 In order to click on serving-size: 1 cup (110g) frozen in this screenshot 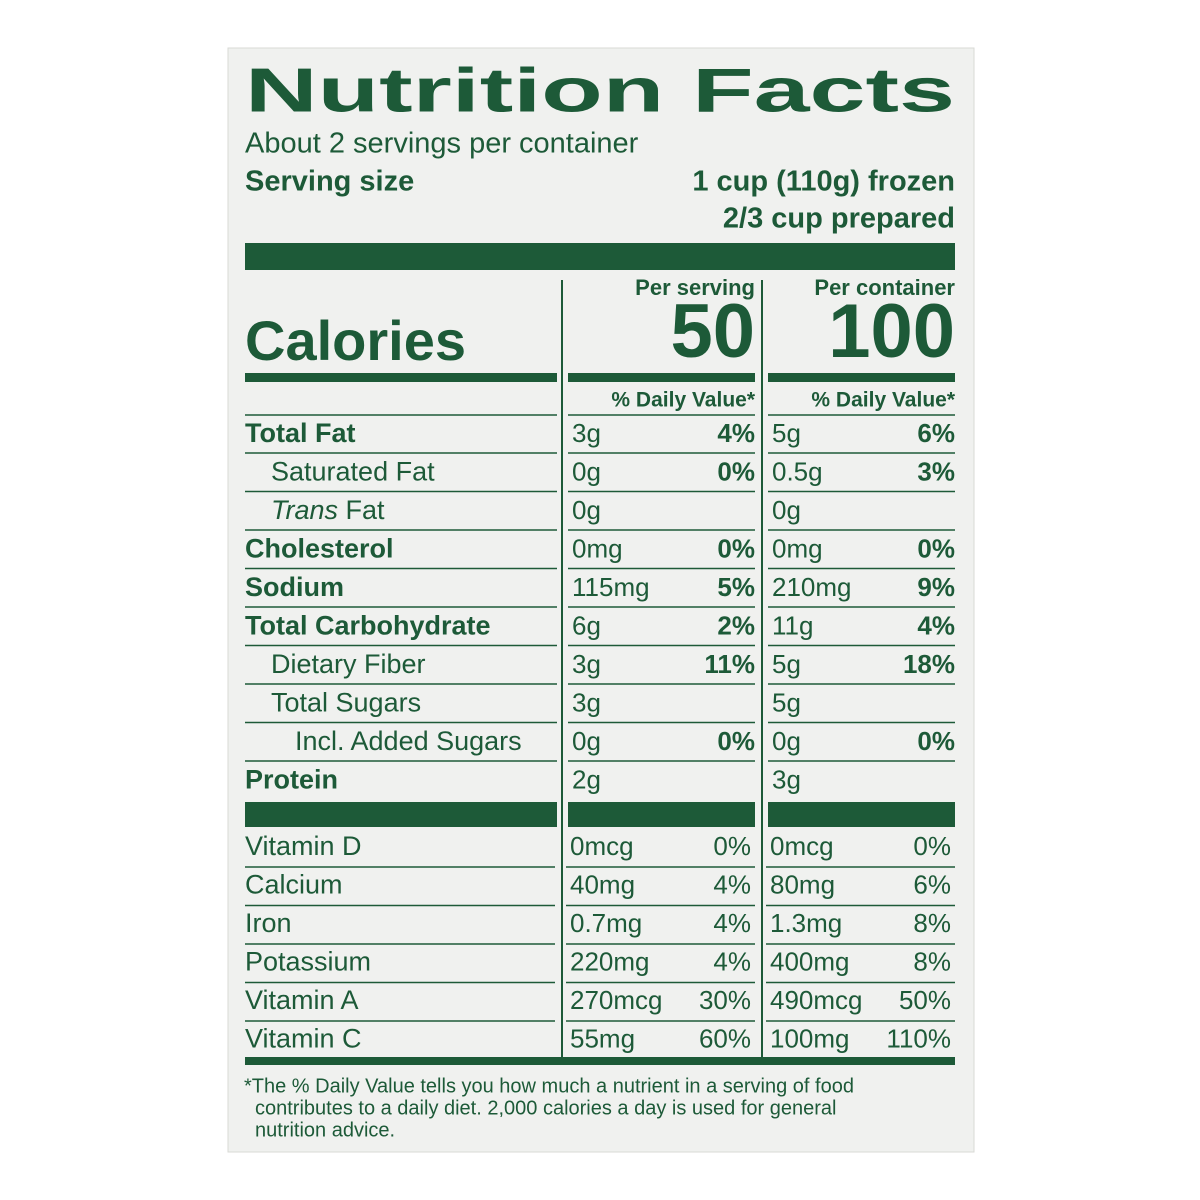, I will do `click(823, 182)`.